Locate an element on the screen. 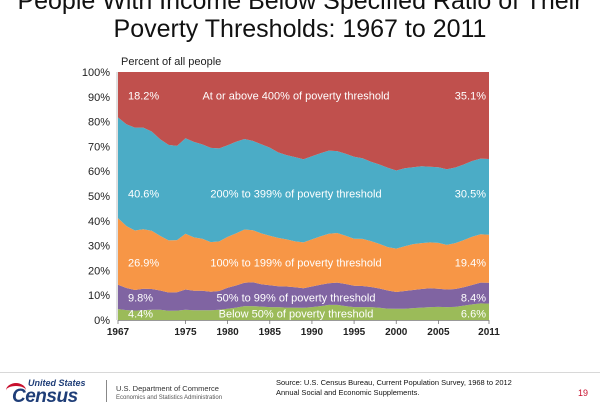 The width and height of the screenshot is (600, 408). band-label-left: 9.8% is located at coordinates (140, 299).